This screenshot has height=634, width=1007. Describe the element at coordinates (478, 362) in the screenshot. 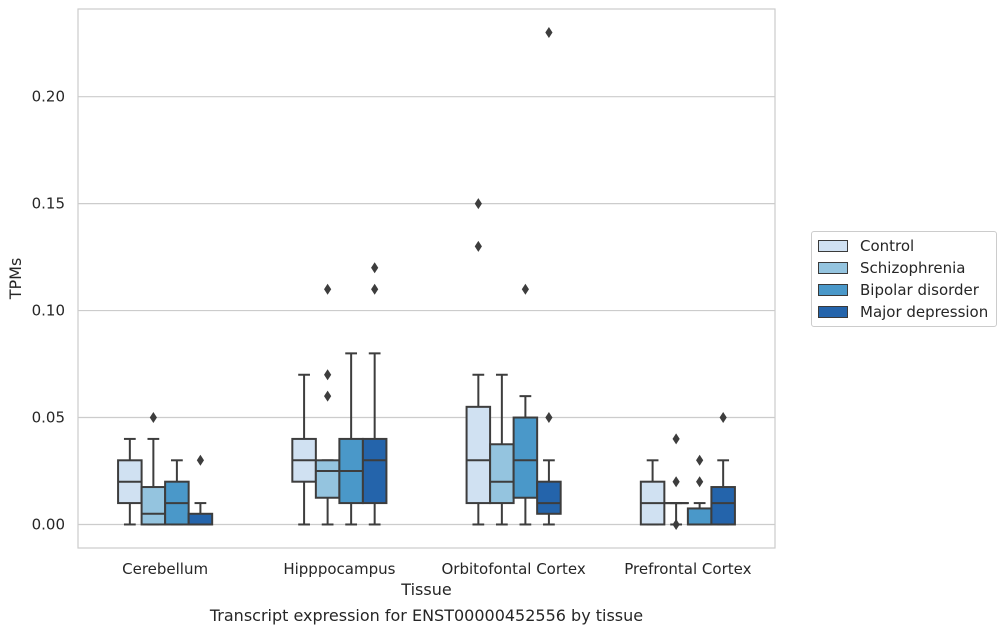

I see `box-orbitofontal-cortex-control` at that location.